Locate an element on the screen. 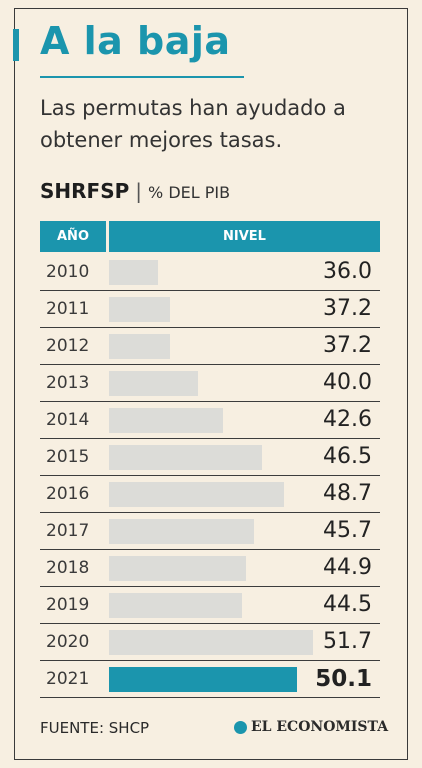  table-row: 2010 36.0 is located at coordinates (210, 272).